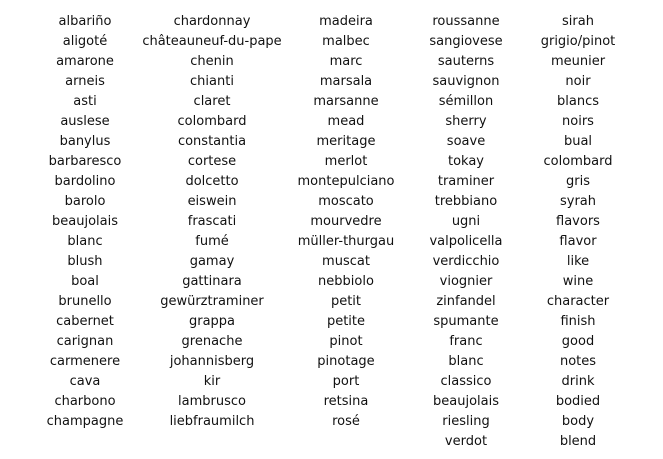  What do you see at coordinates (466, 101) in the screenshot?
I see `word-item: sémillon` at bounding box center [466, 101].